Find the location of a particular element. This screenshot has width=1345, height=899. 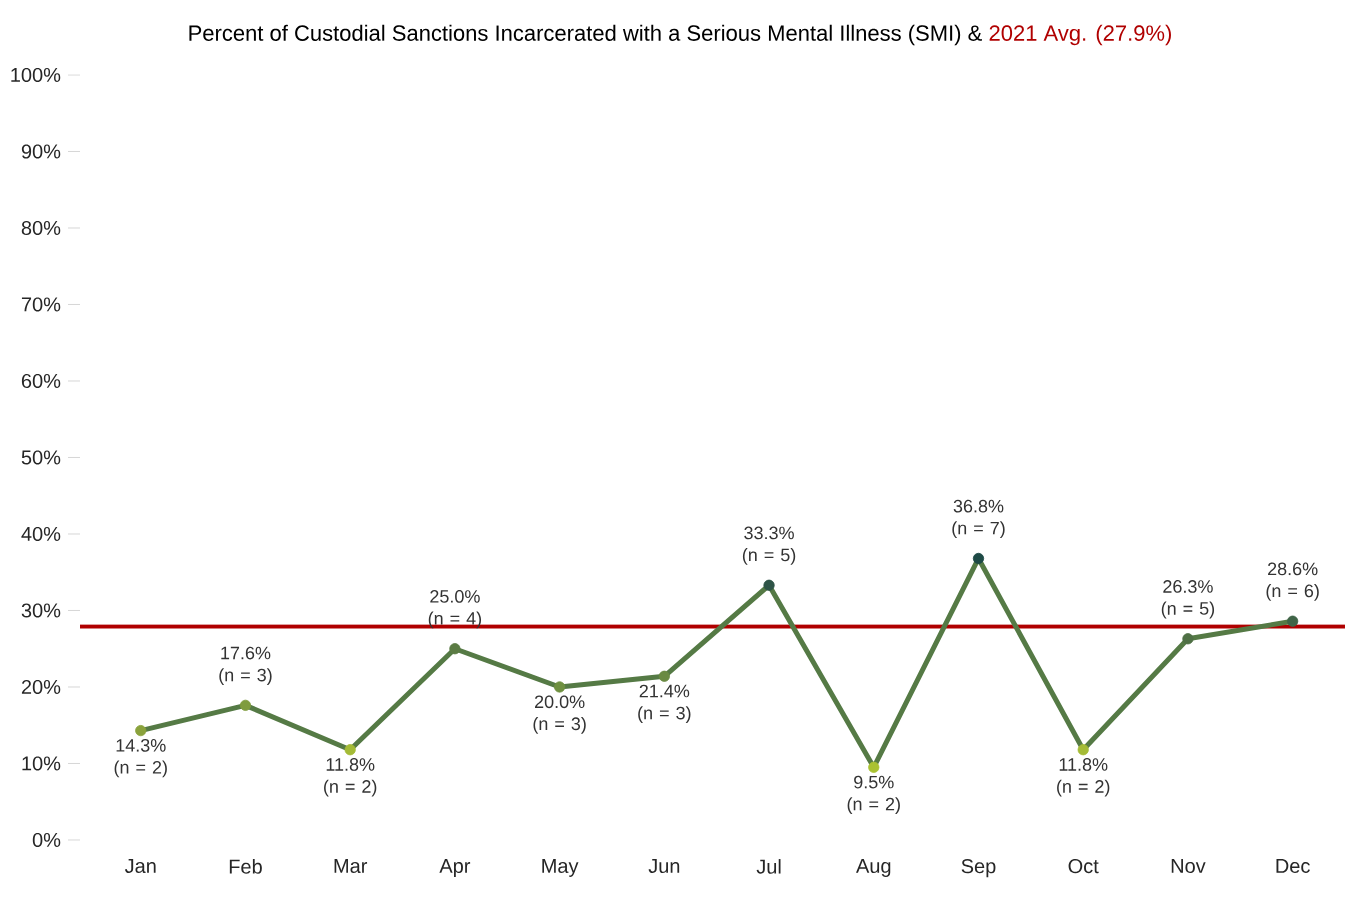

x-tick-label: Dec is located at coordinates (1293, 866).